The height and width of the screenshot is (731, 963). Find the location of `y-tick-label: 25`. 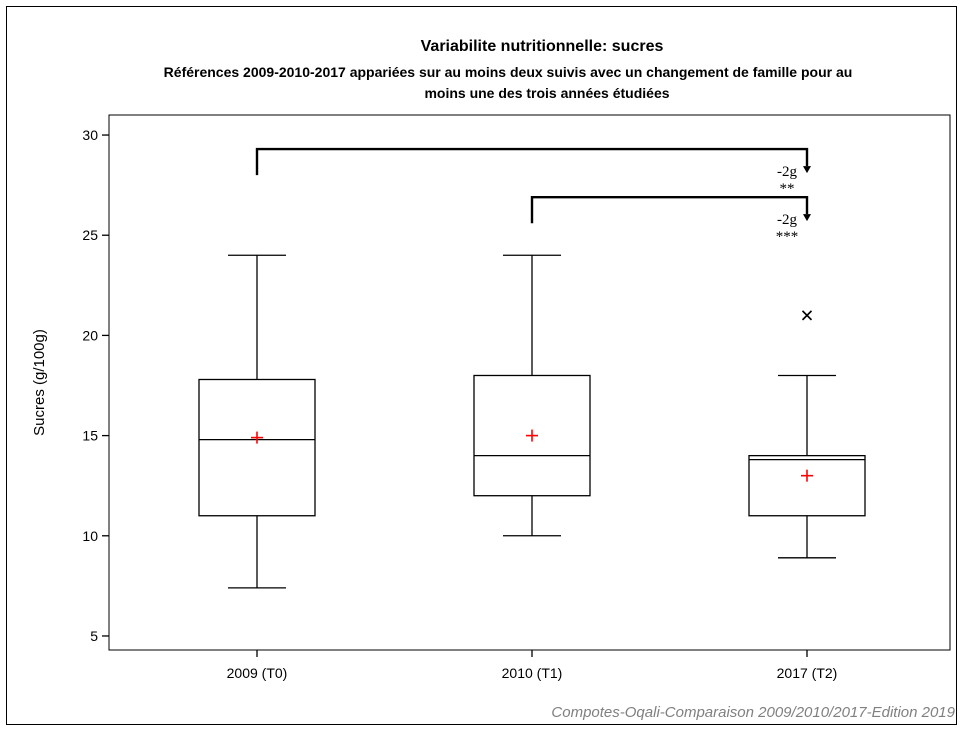

y-tick-label: 25 is located at coordinates (90, 235).